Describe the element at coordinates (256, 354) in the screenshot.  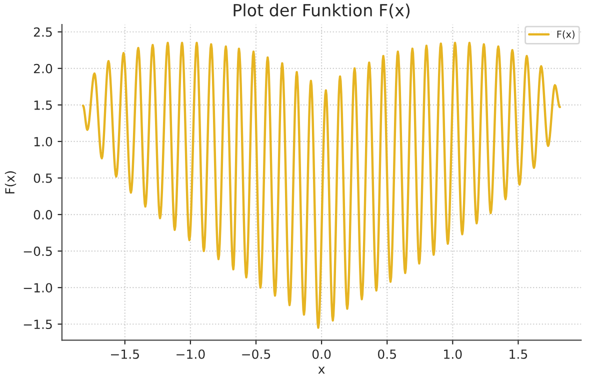
I see `x-tick-label: −0.5` at that location.